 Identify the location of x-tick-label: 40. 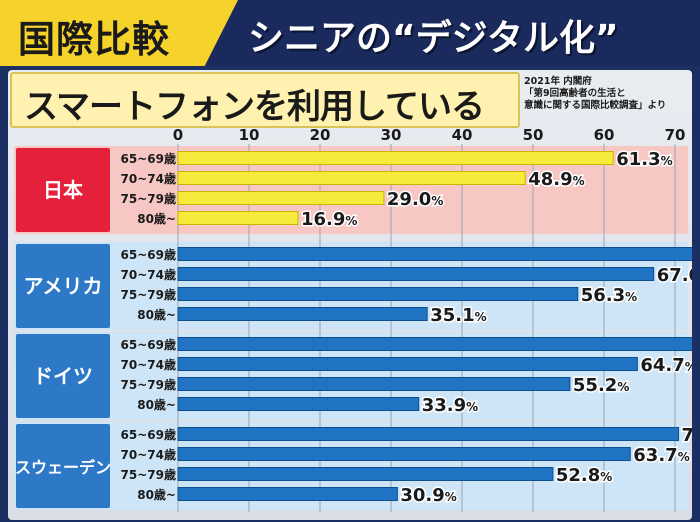
(462, 135).